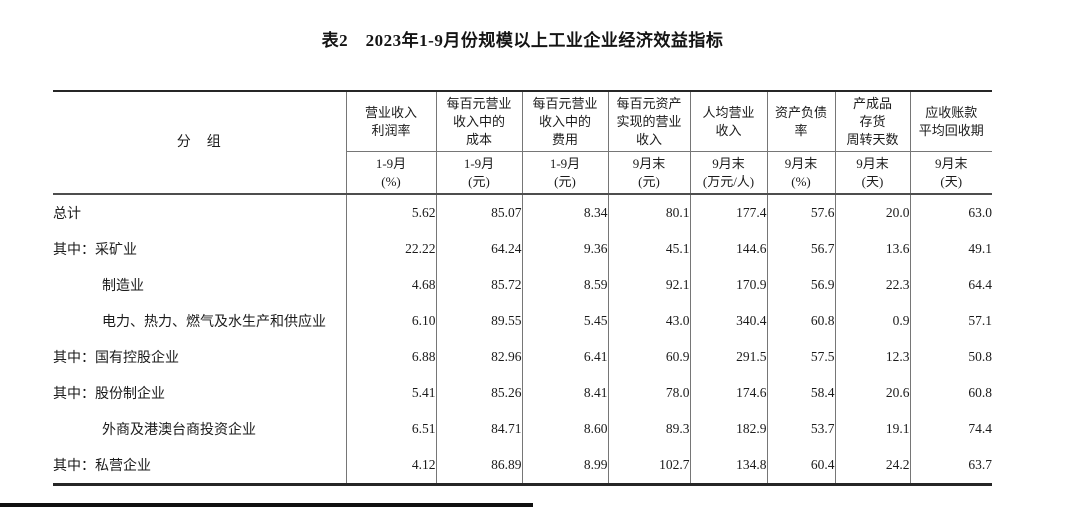 The width and height of the screenshot is (1080, 507). I want to click on value-cell: 50.8, so click(980, 356).